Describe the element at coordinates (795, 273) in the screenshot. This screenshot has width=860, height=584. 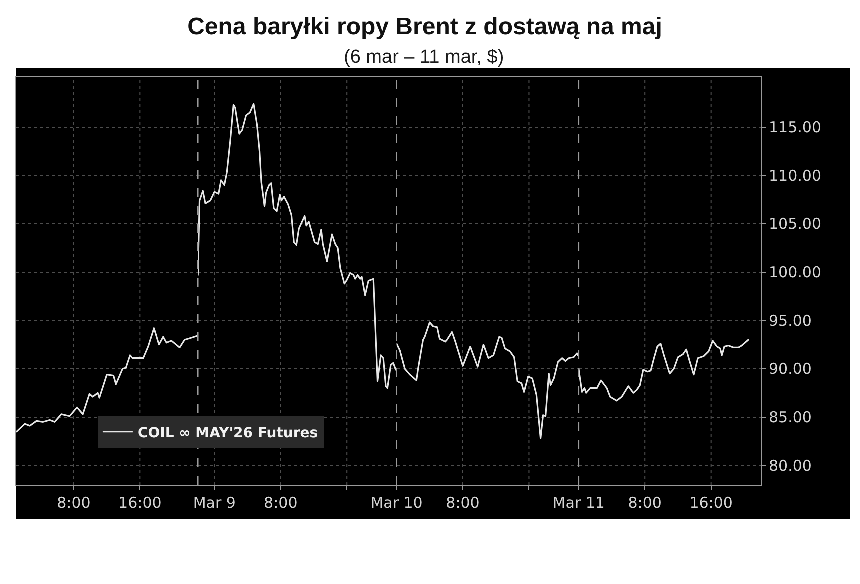
I see `y-tick-label: 100.00` at that location.